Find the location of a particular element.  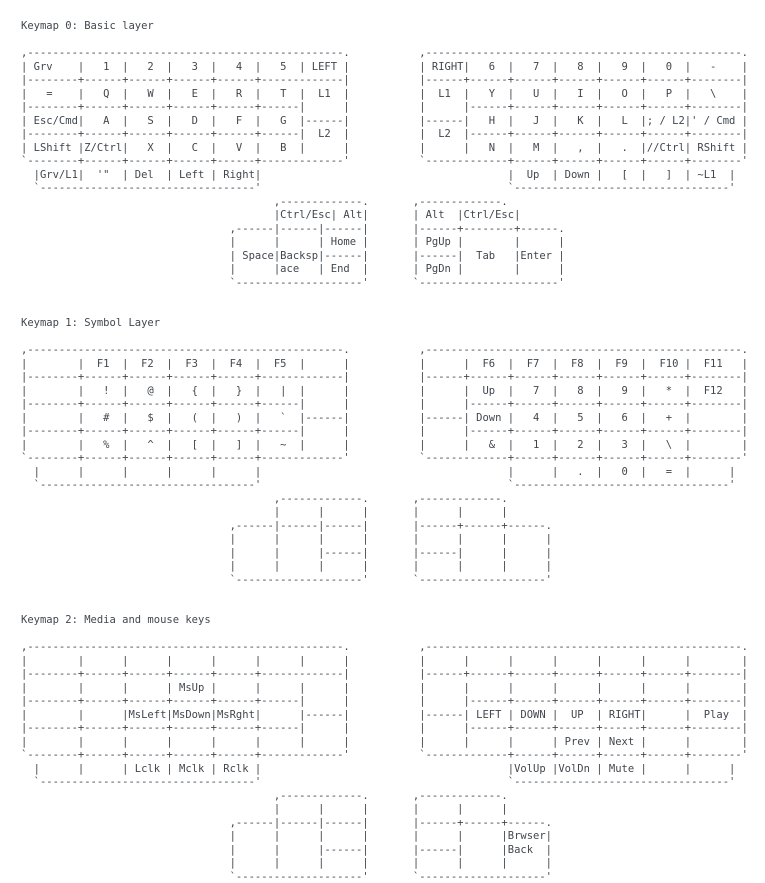

keymap-0-heading: Keymap 0: Basic layer is located at coordinates (87, 26).